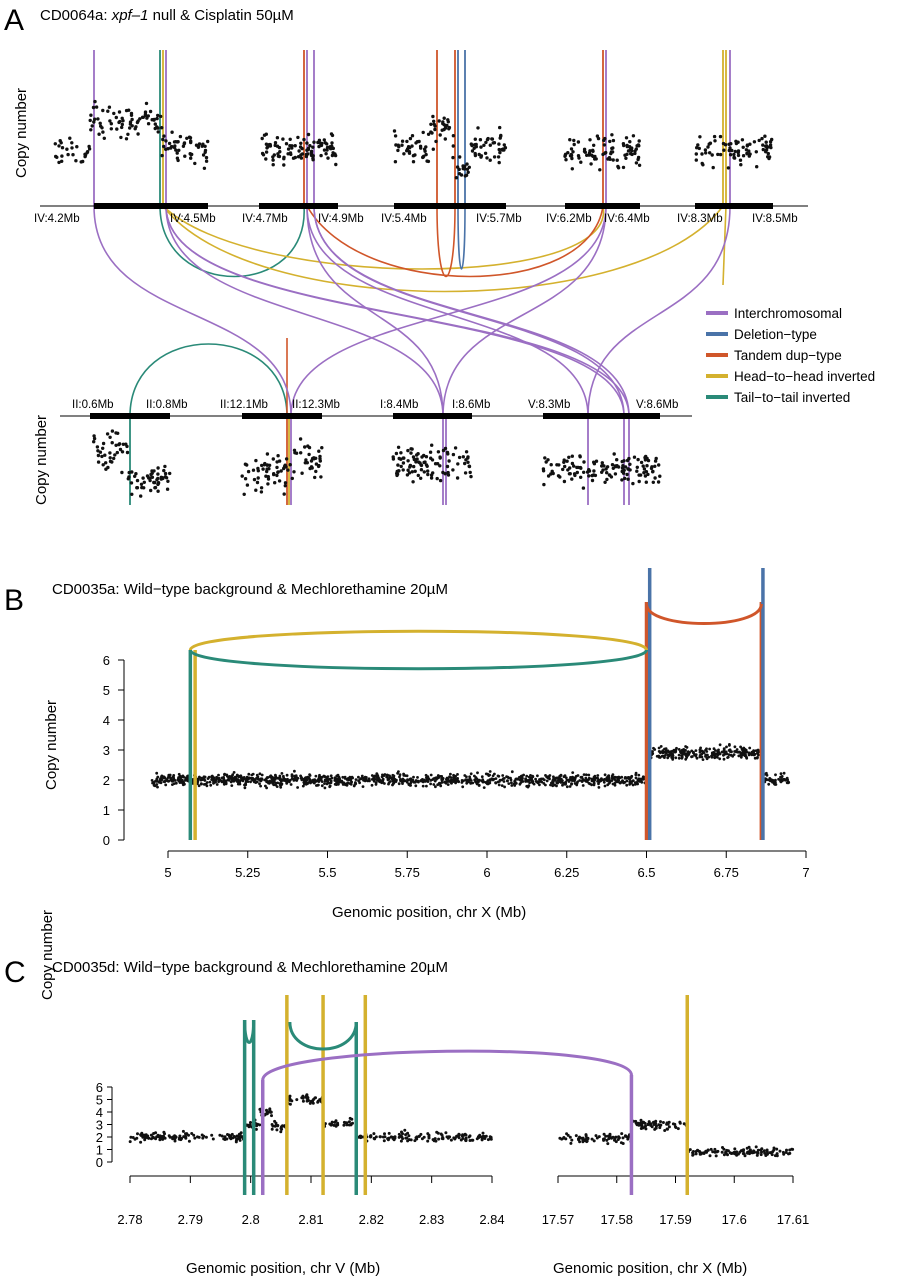 The height and width of the screenshot is (1280, 910). Describe the element at coordinates (129, 1219) in the screenshot. I see `panel-c-x-tick-label-left: 2.78` at that location.